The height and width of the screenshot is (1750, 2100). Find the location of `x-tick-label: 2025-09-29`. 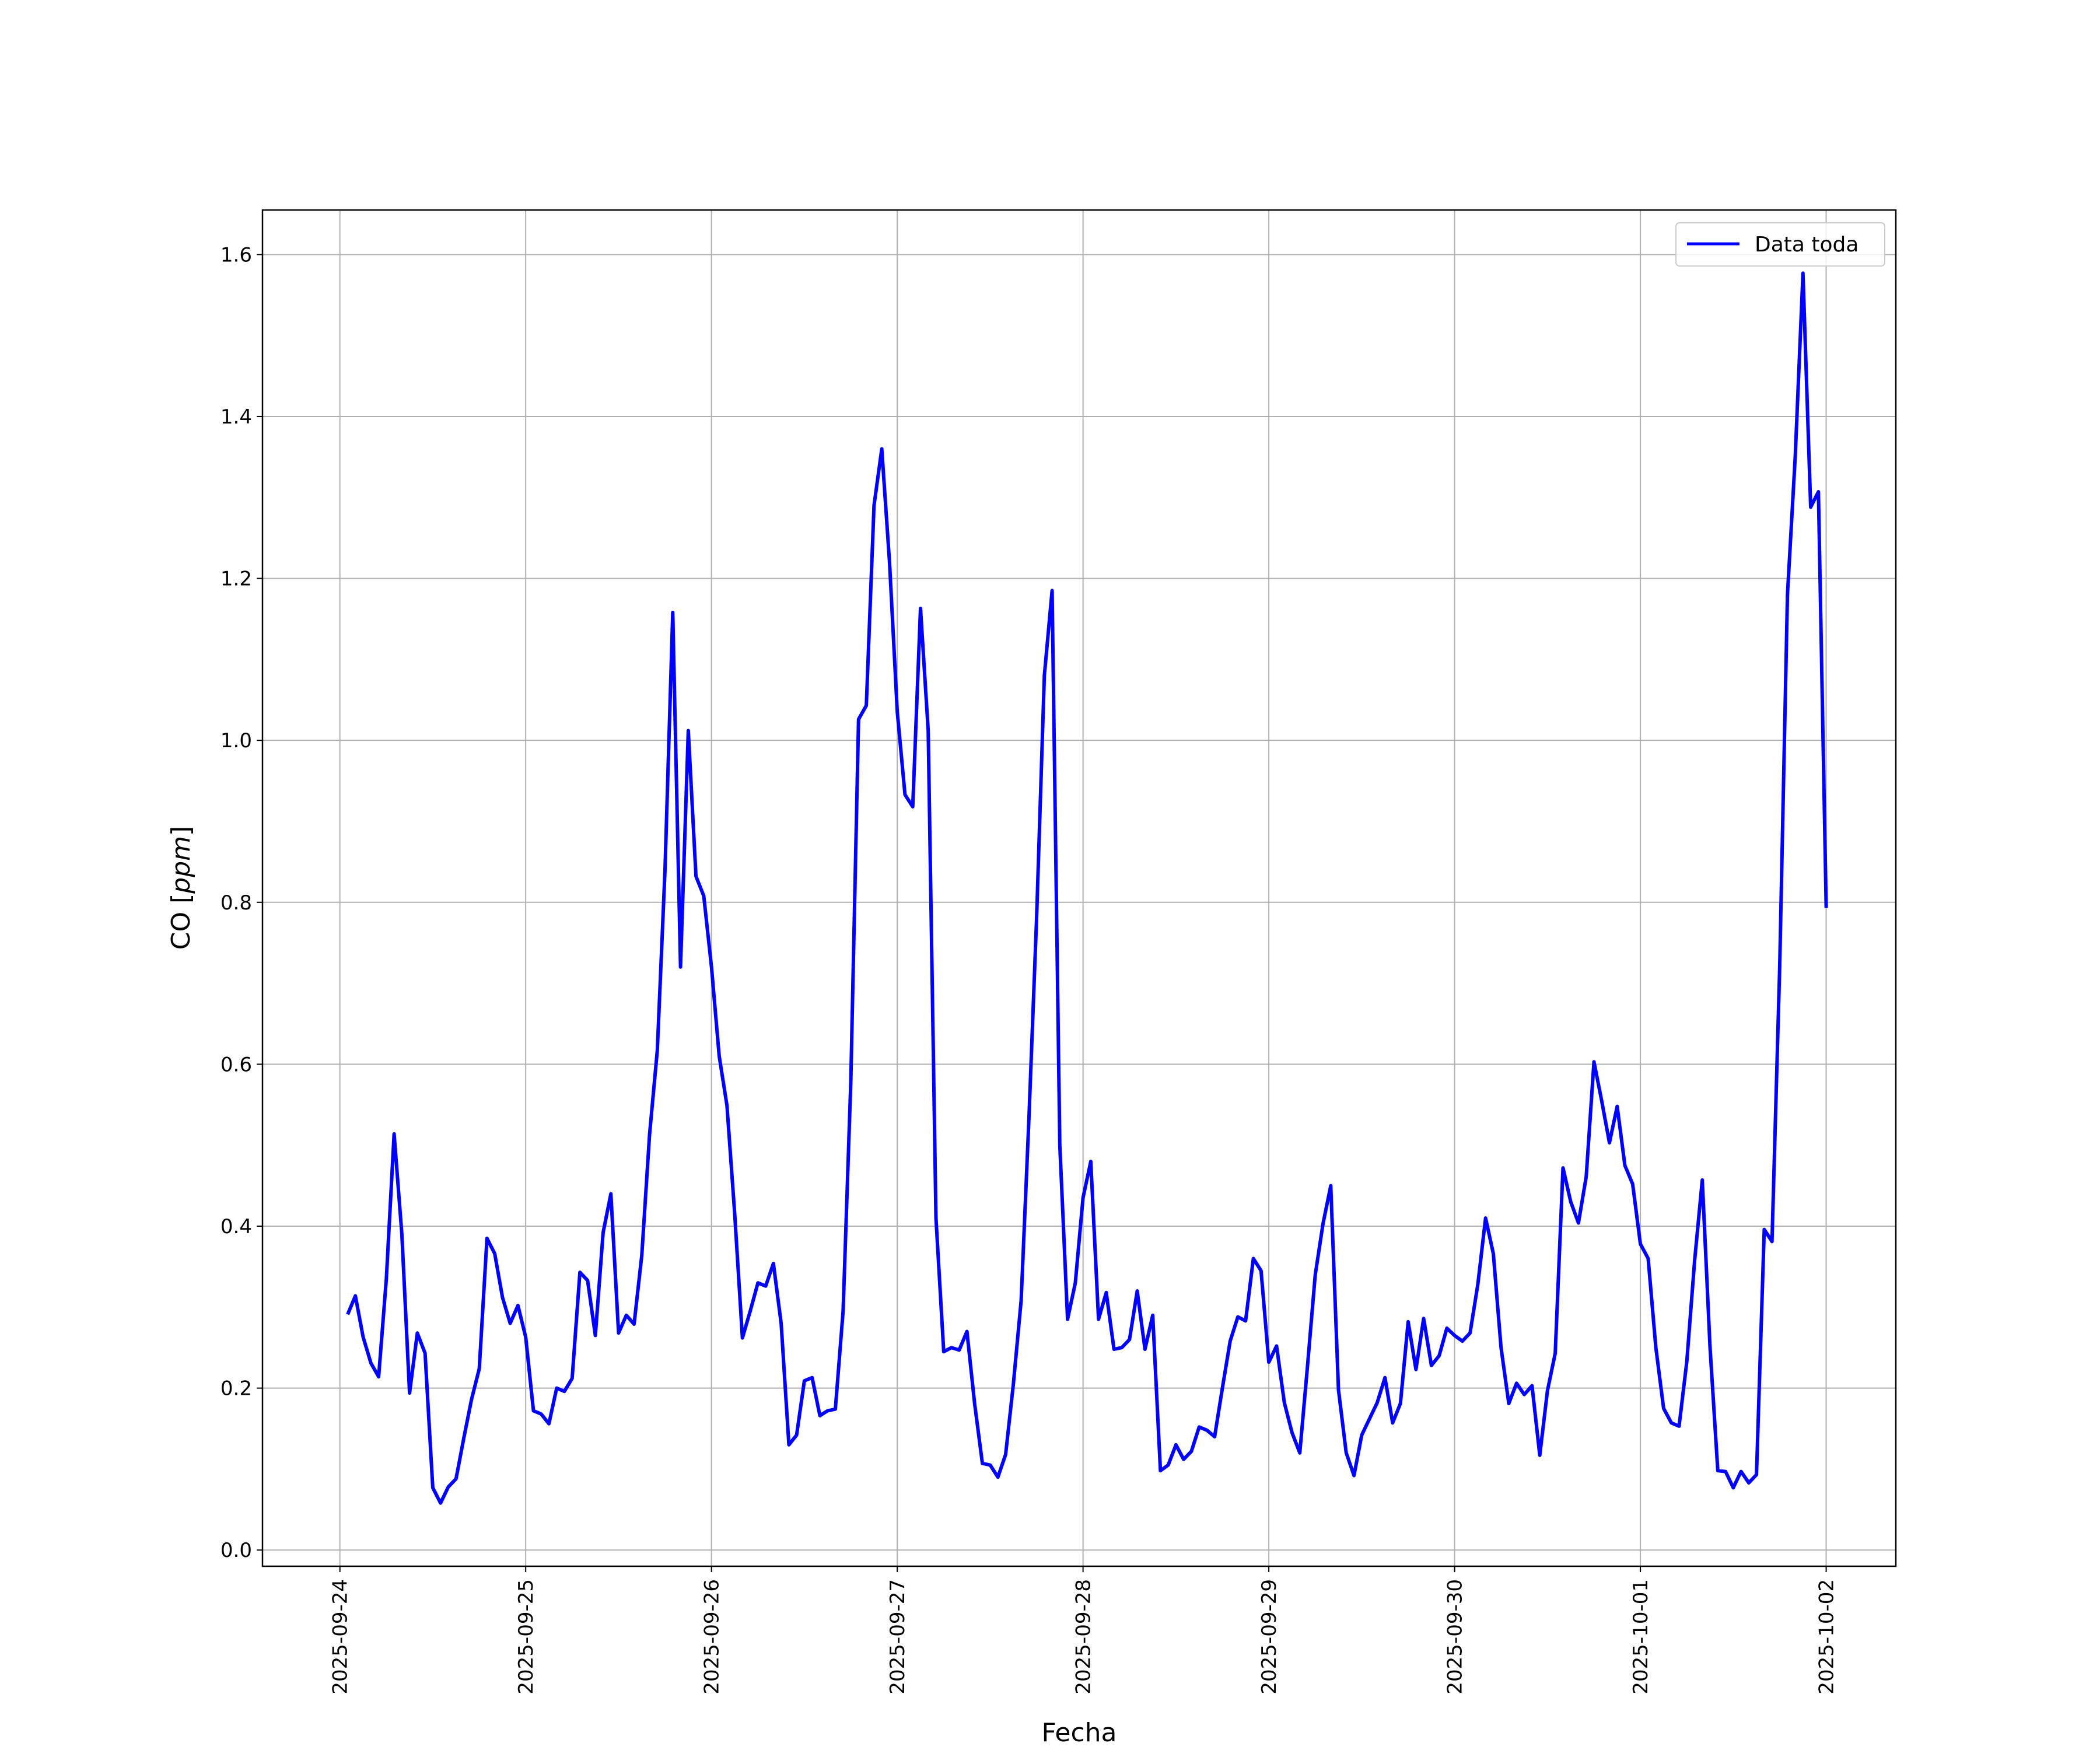

x-tick-label: 2025-09-29 is located at coordinates (1269, 1637).